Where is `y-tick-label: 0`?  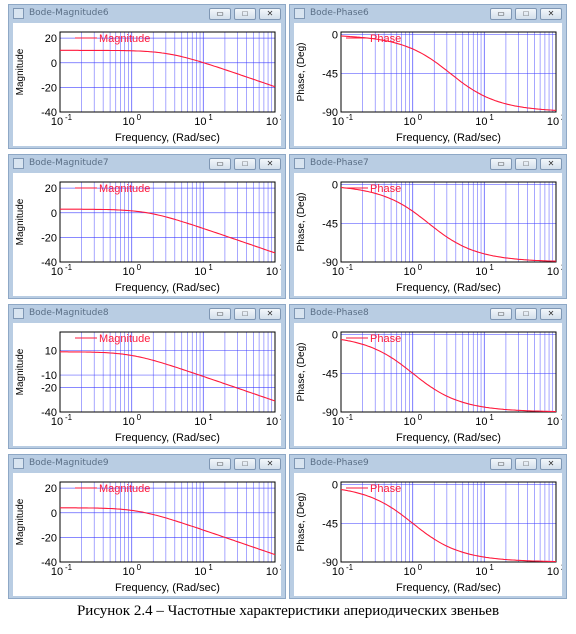
y-tick-label: 0 is located at coordinates (335, 486).